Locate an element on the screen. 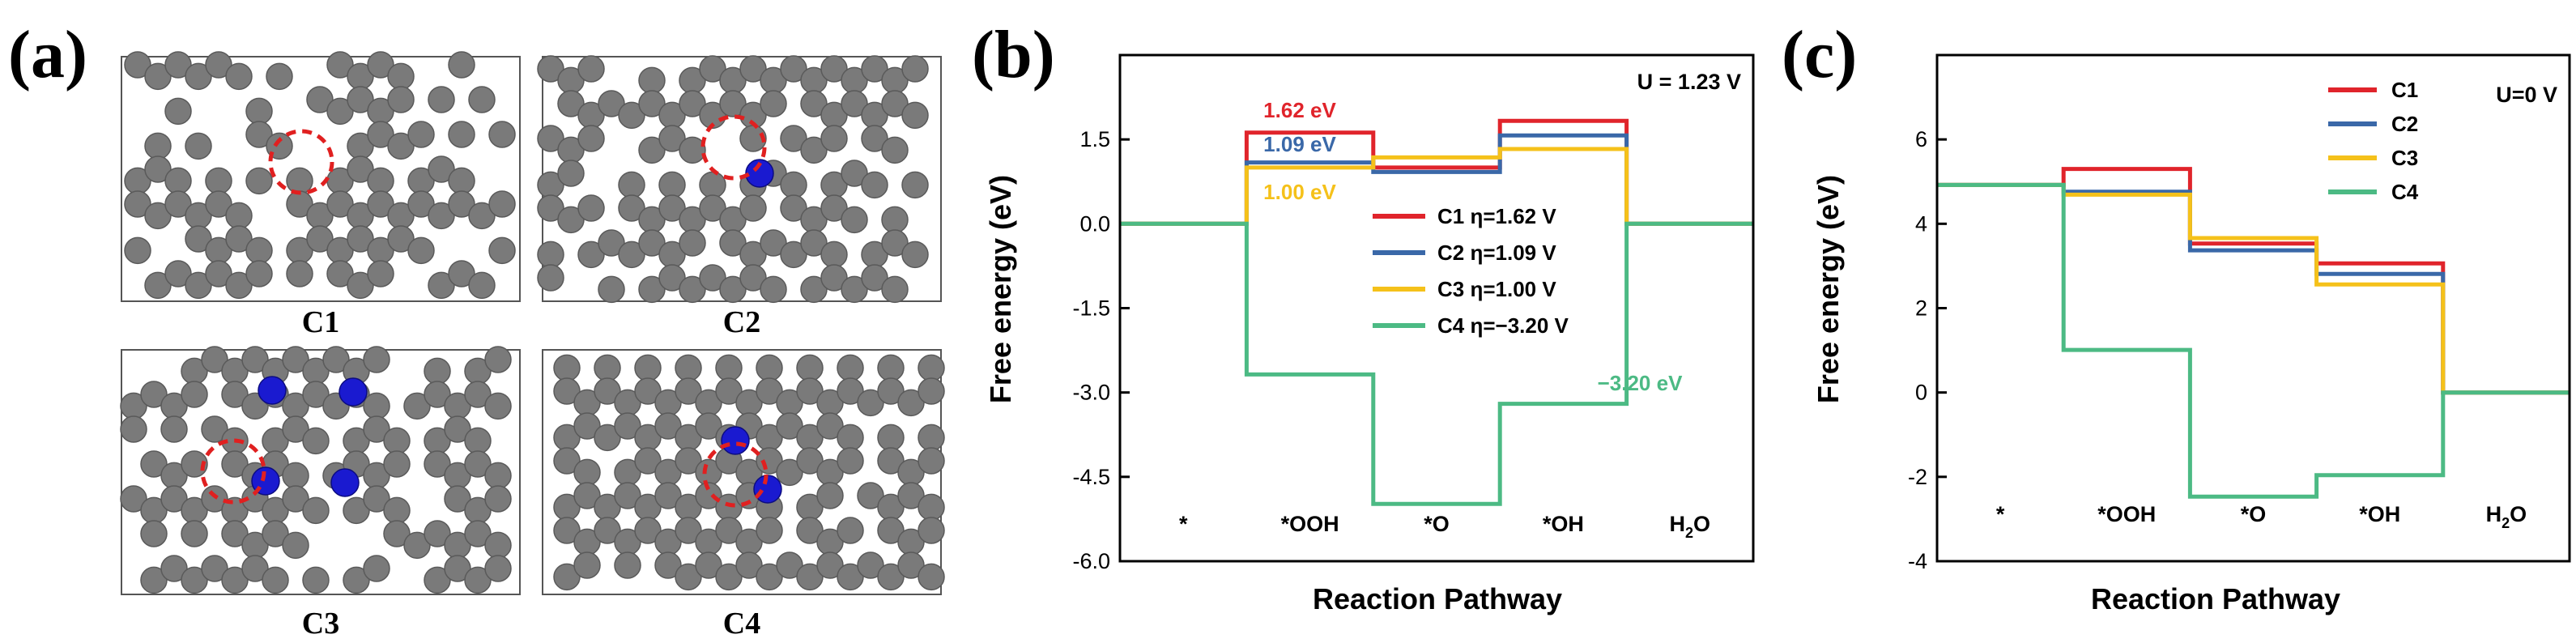  series-line-c1 is located at coordinates (2253, 281).